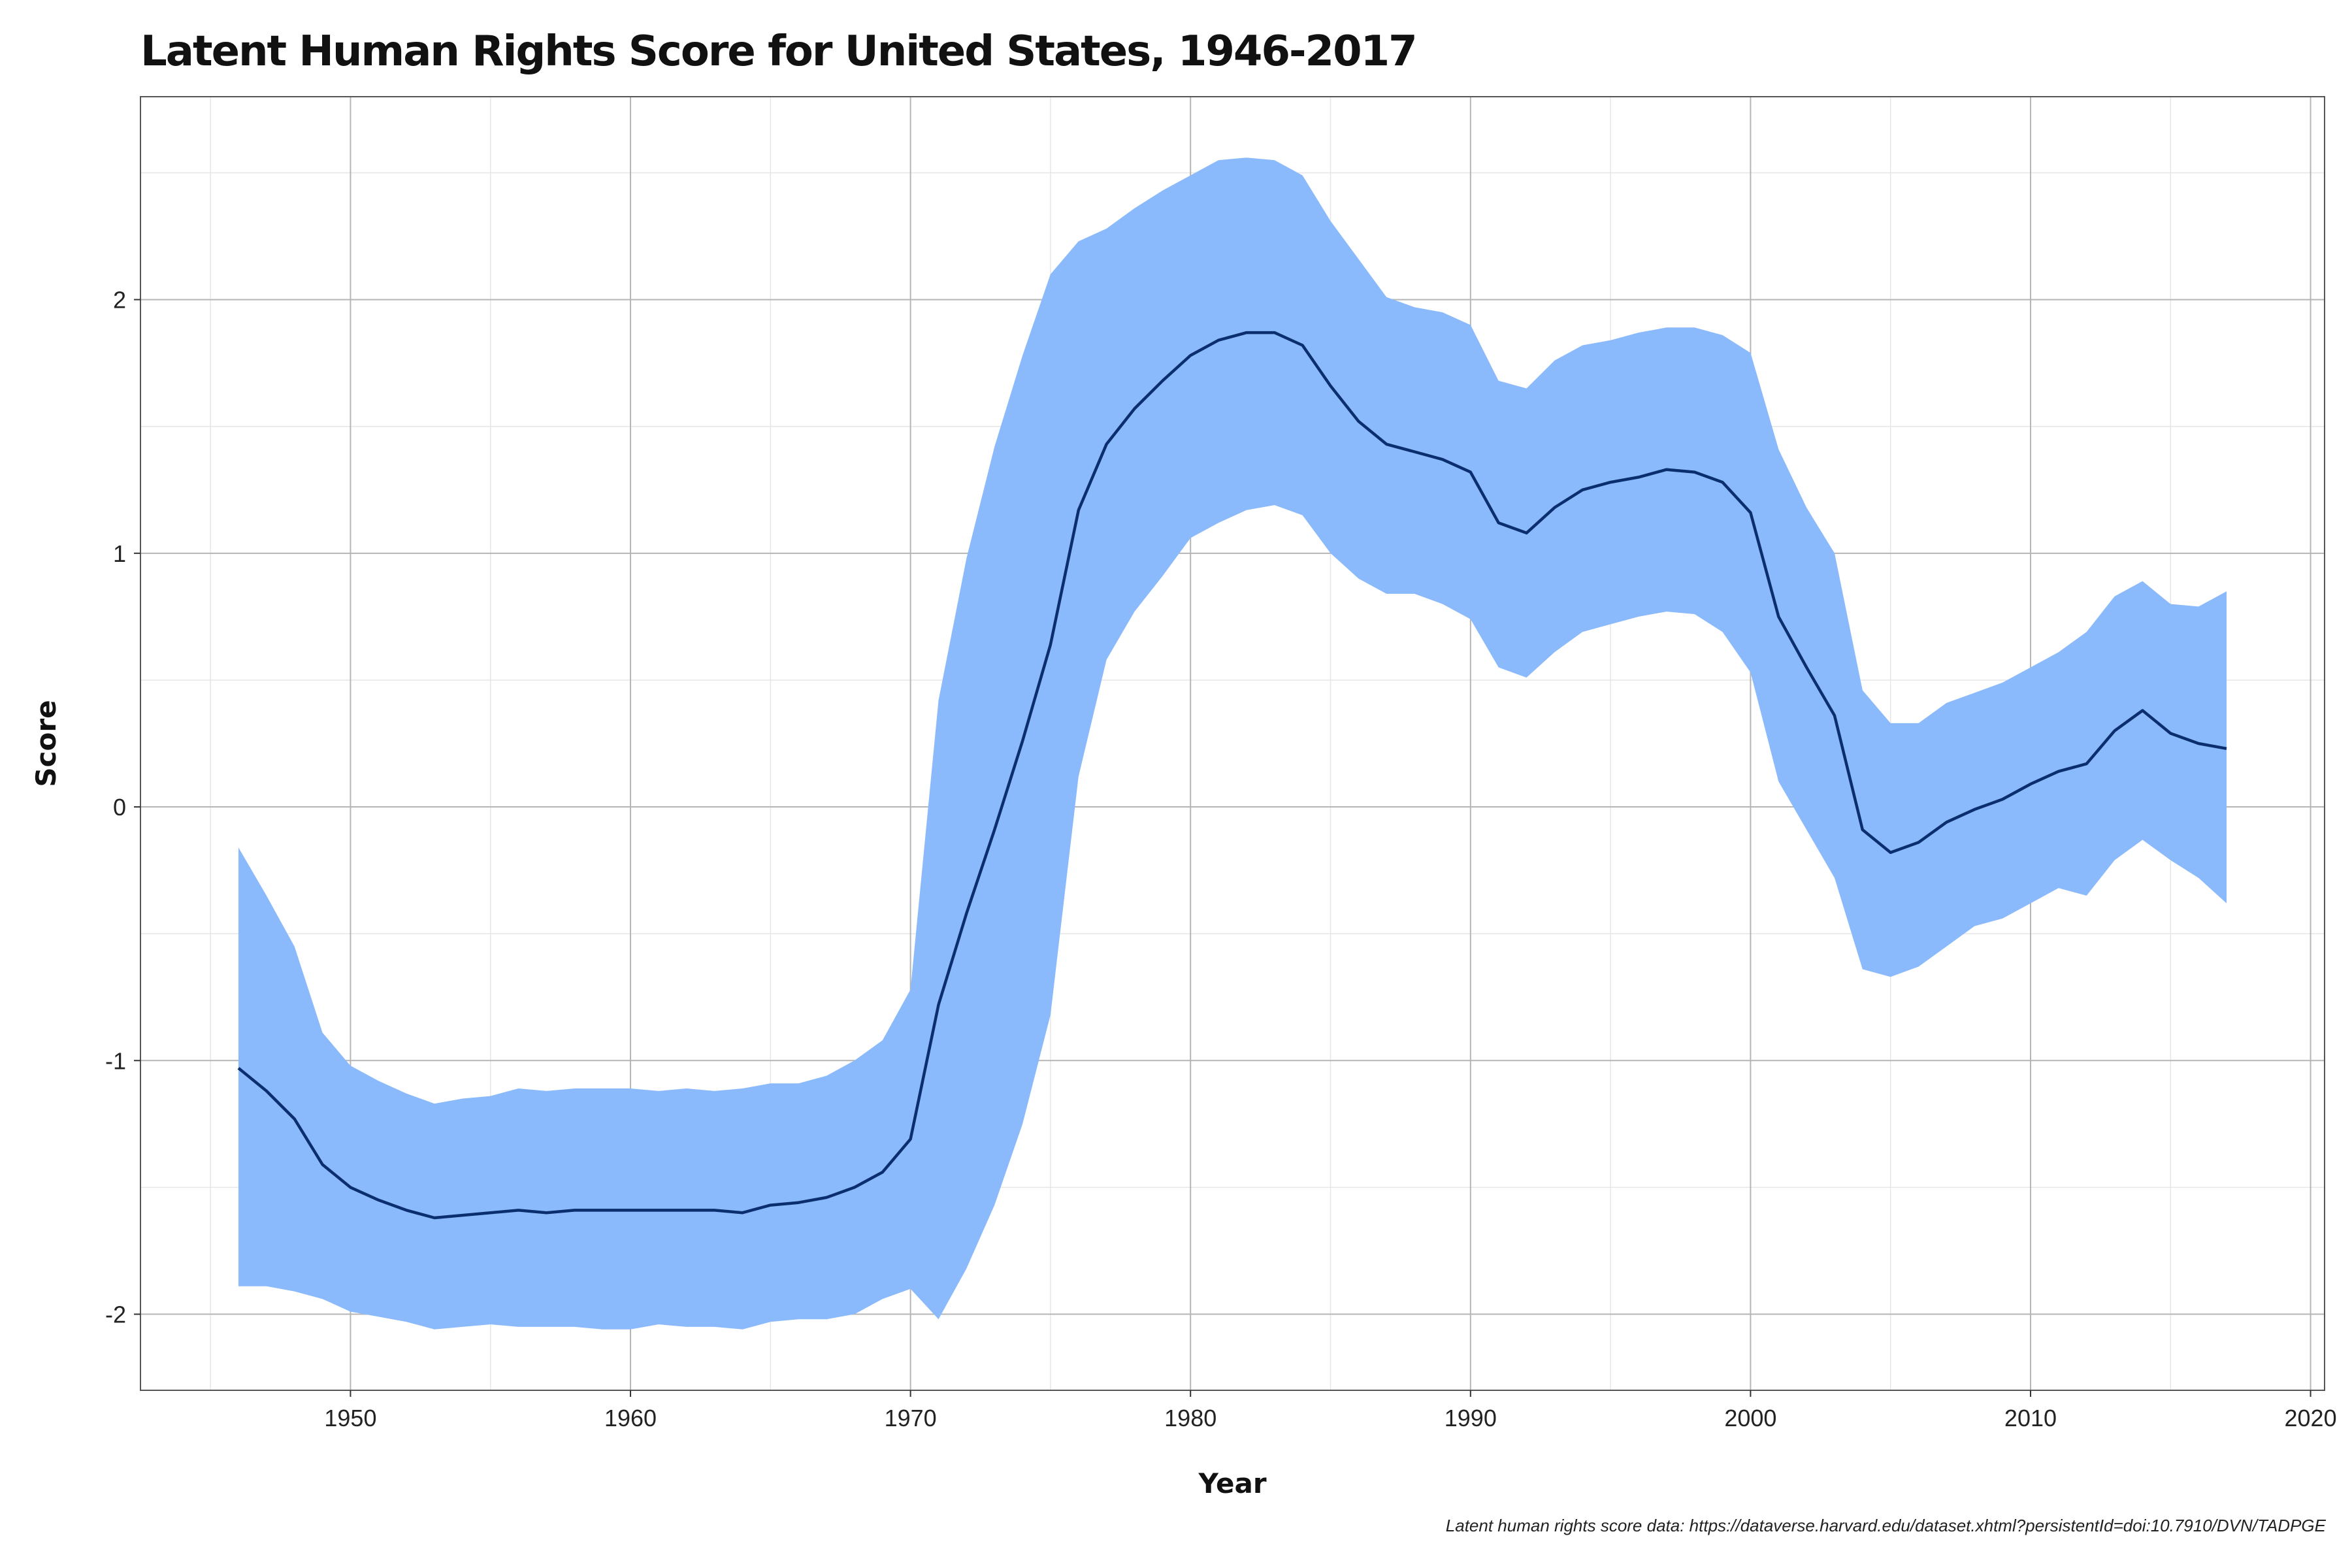 This screenshot has height=1568, width=2352. I want to click on y-axis-title: Score, so click(46, 743).